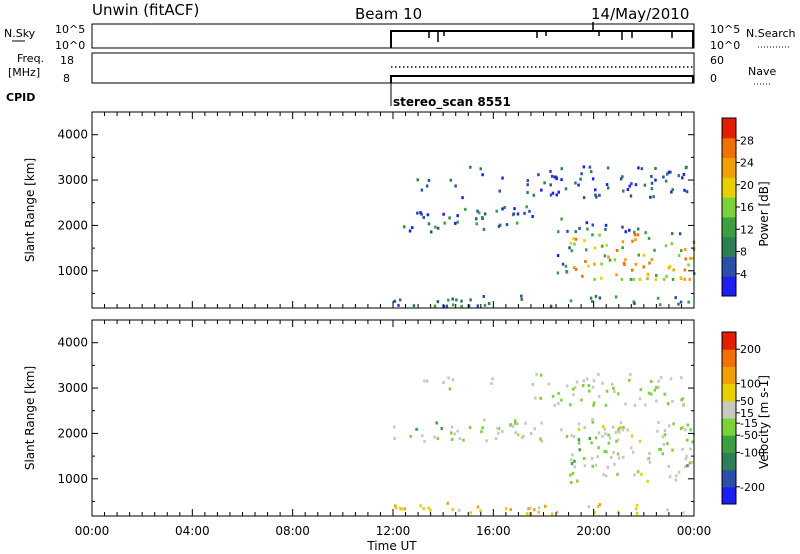 The width and height of the screenshot is (800, 554). I want to click on date-title: 14/May/2010, so click(640, 14).